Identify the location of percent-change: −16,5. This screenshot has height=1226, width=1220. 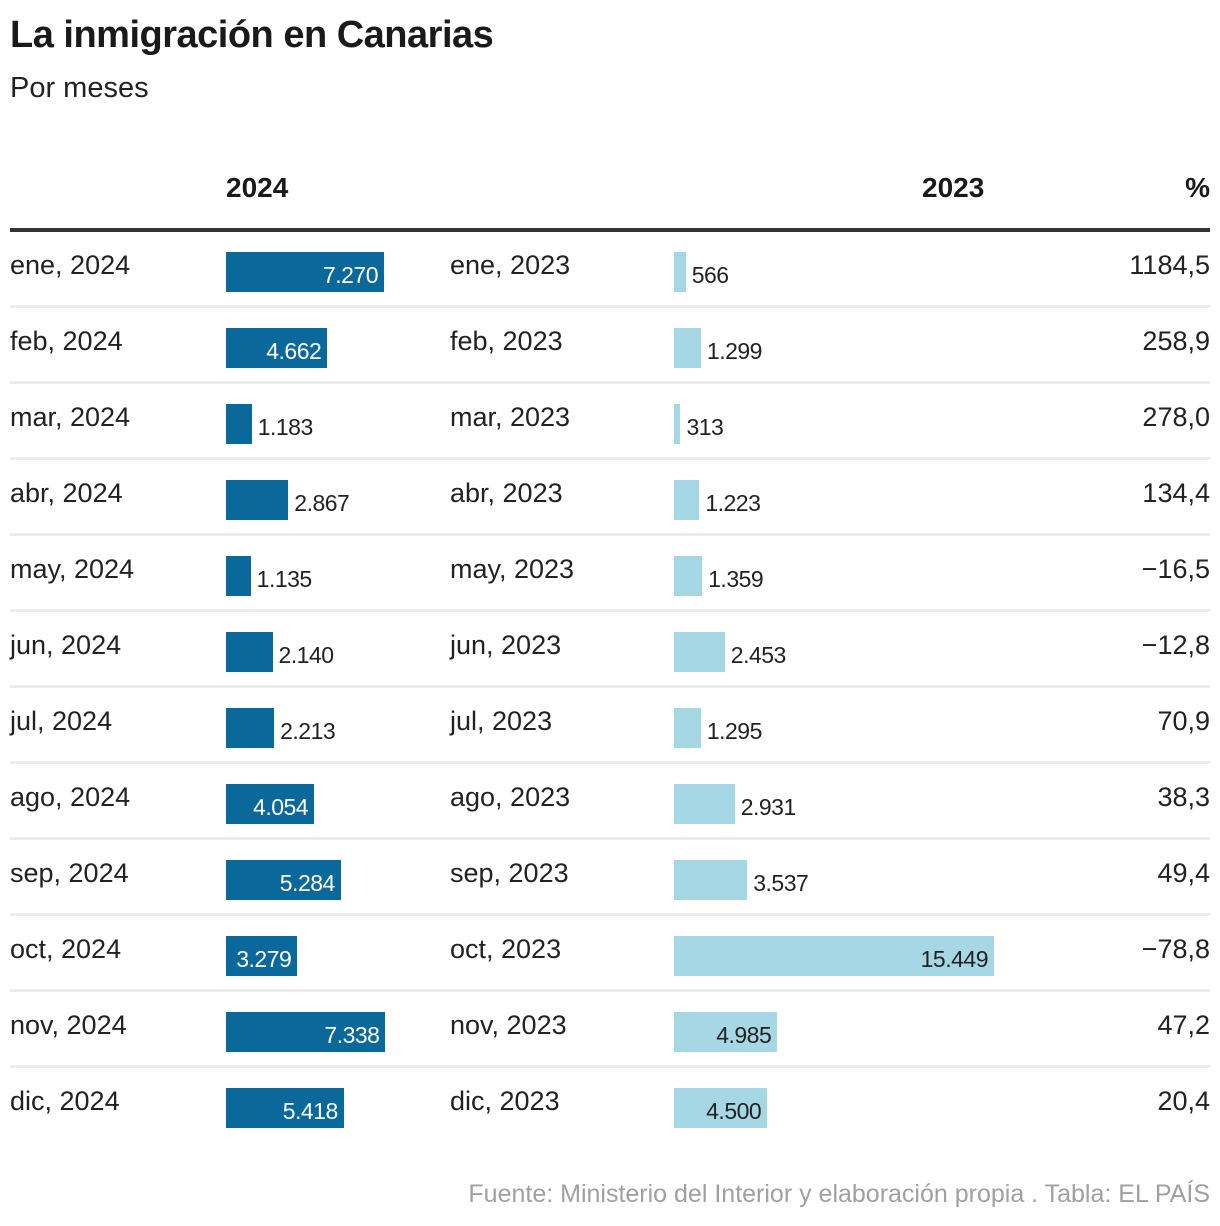
(1175, 569).